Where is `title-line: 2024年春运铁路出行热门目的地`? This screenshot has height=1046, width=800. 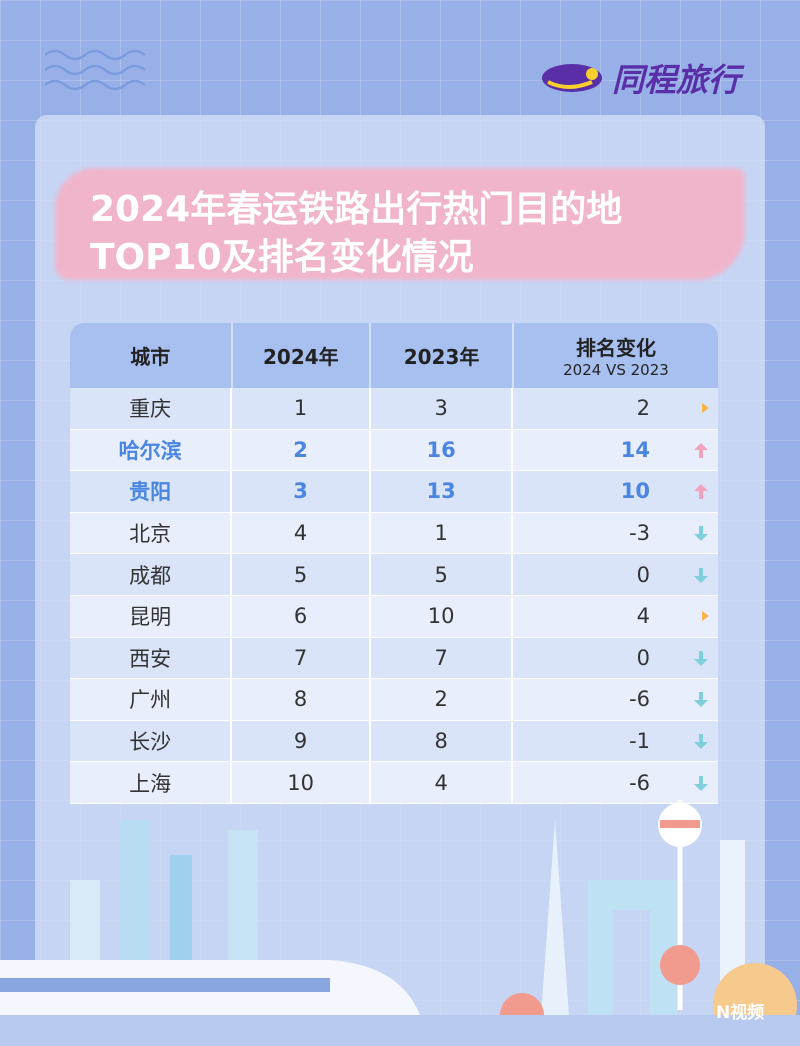
title-line: 2024年春运铁路出行热门目的地 is located at coordinates (356, 209).